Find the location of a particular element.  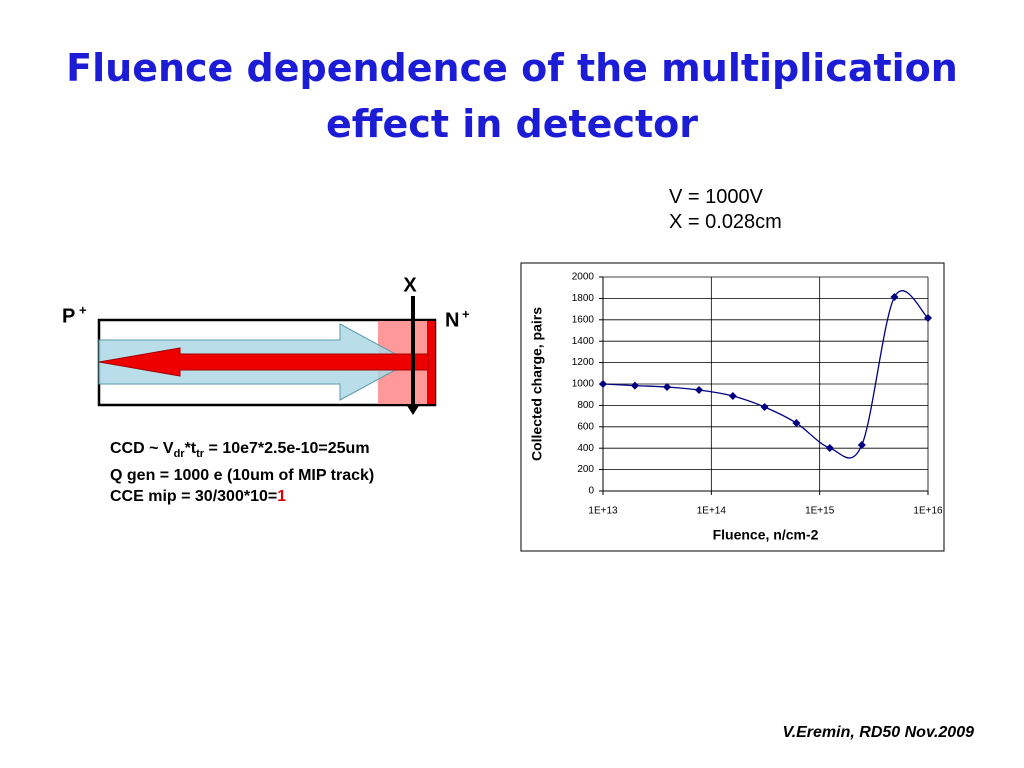

hole-arrow is located at coordinates (263, 362).